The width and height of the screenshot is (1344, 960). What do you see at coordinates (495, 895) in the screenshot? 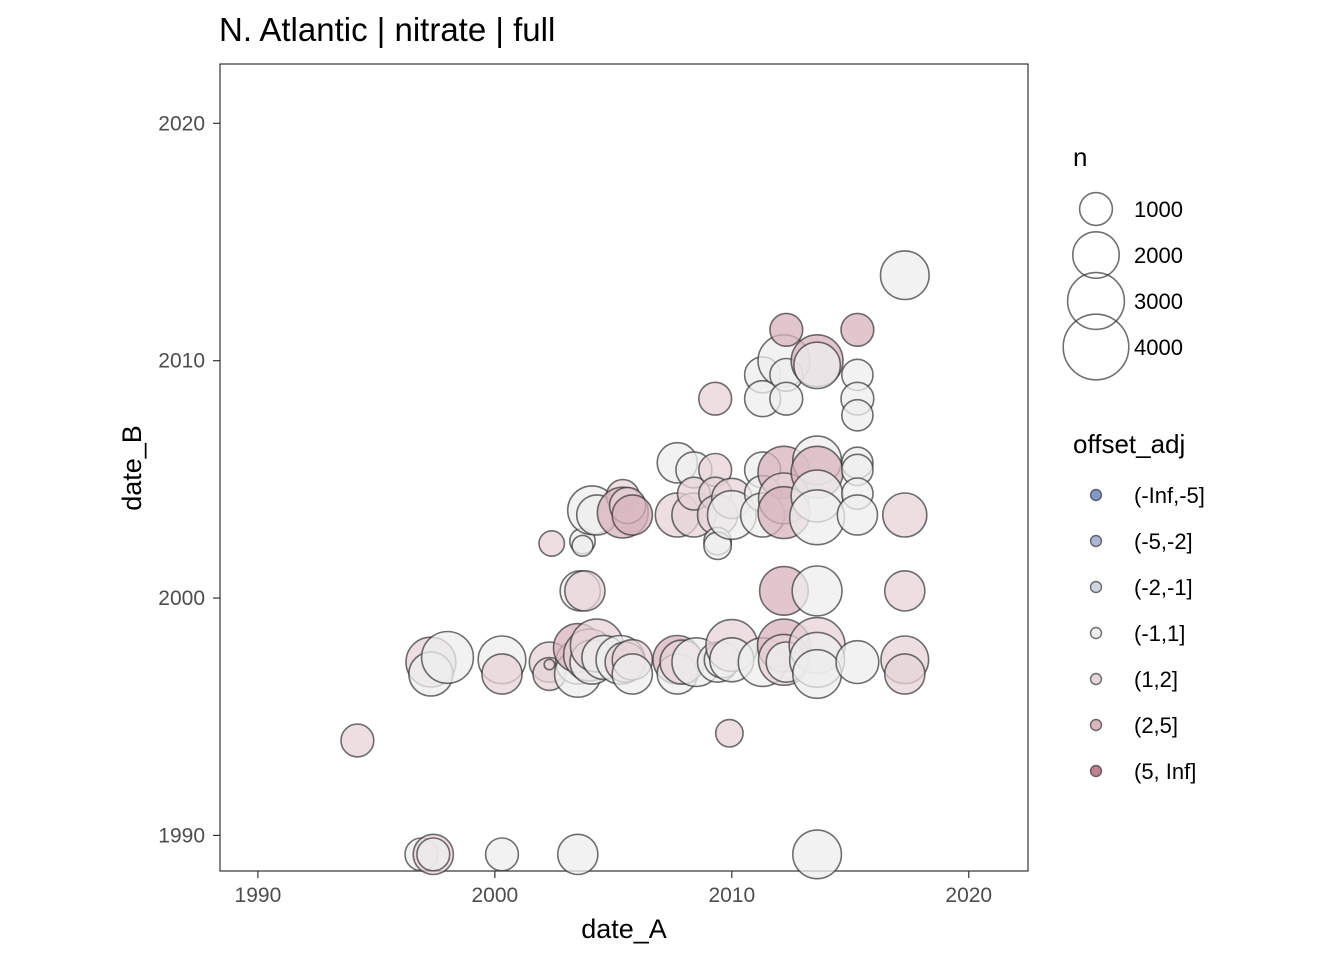
I see `x-tick-label: 2000` at bounding box center [495, 895].